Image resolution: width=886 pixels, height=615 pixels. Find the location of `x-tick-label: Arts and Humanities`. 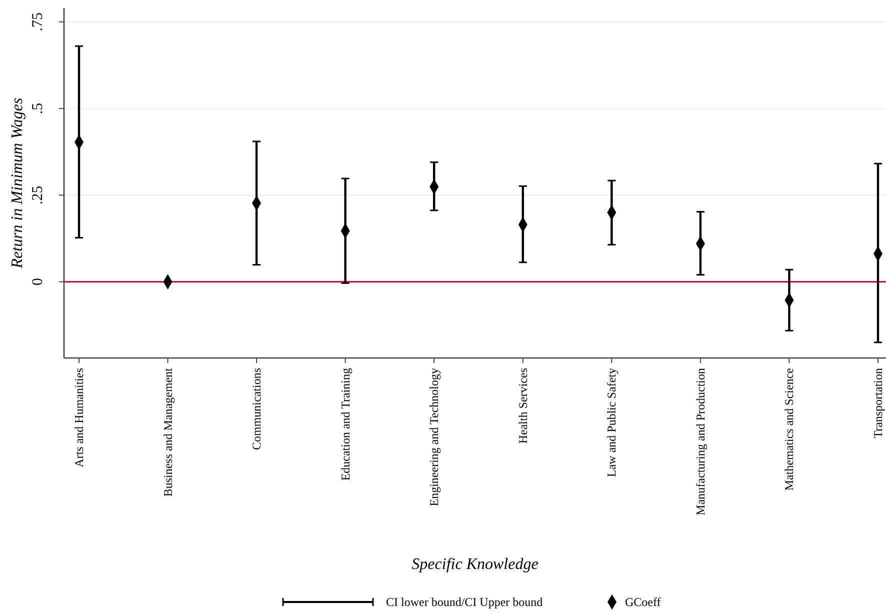

x-tick-label: Arts and Humanities is located at coordinates (79, 418).